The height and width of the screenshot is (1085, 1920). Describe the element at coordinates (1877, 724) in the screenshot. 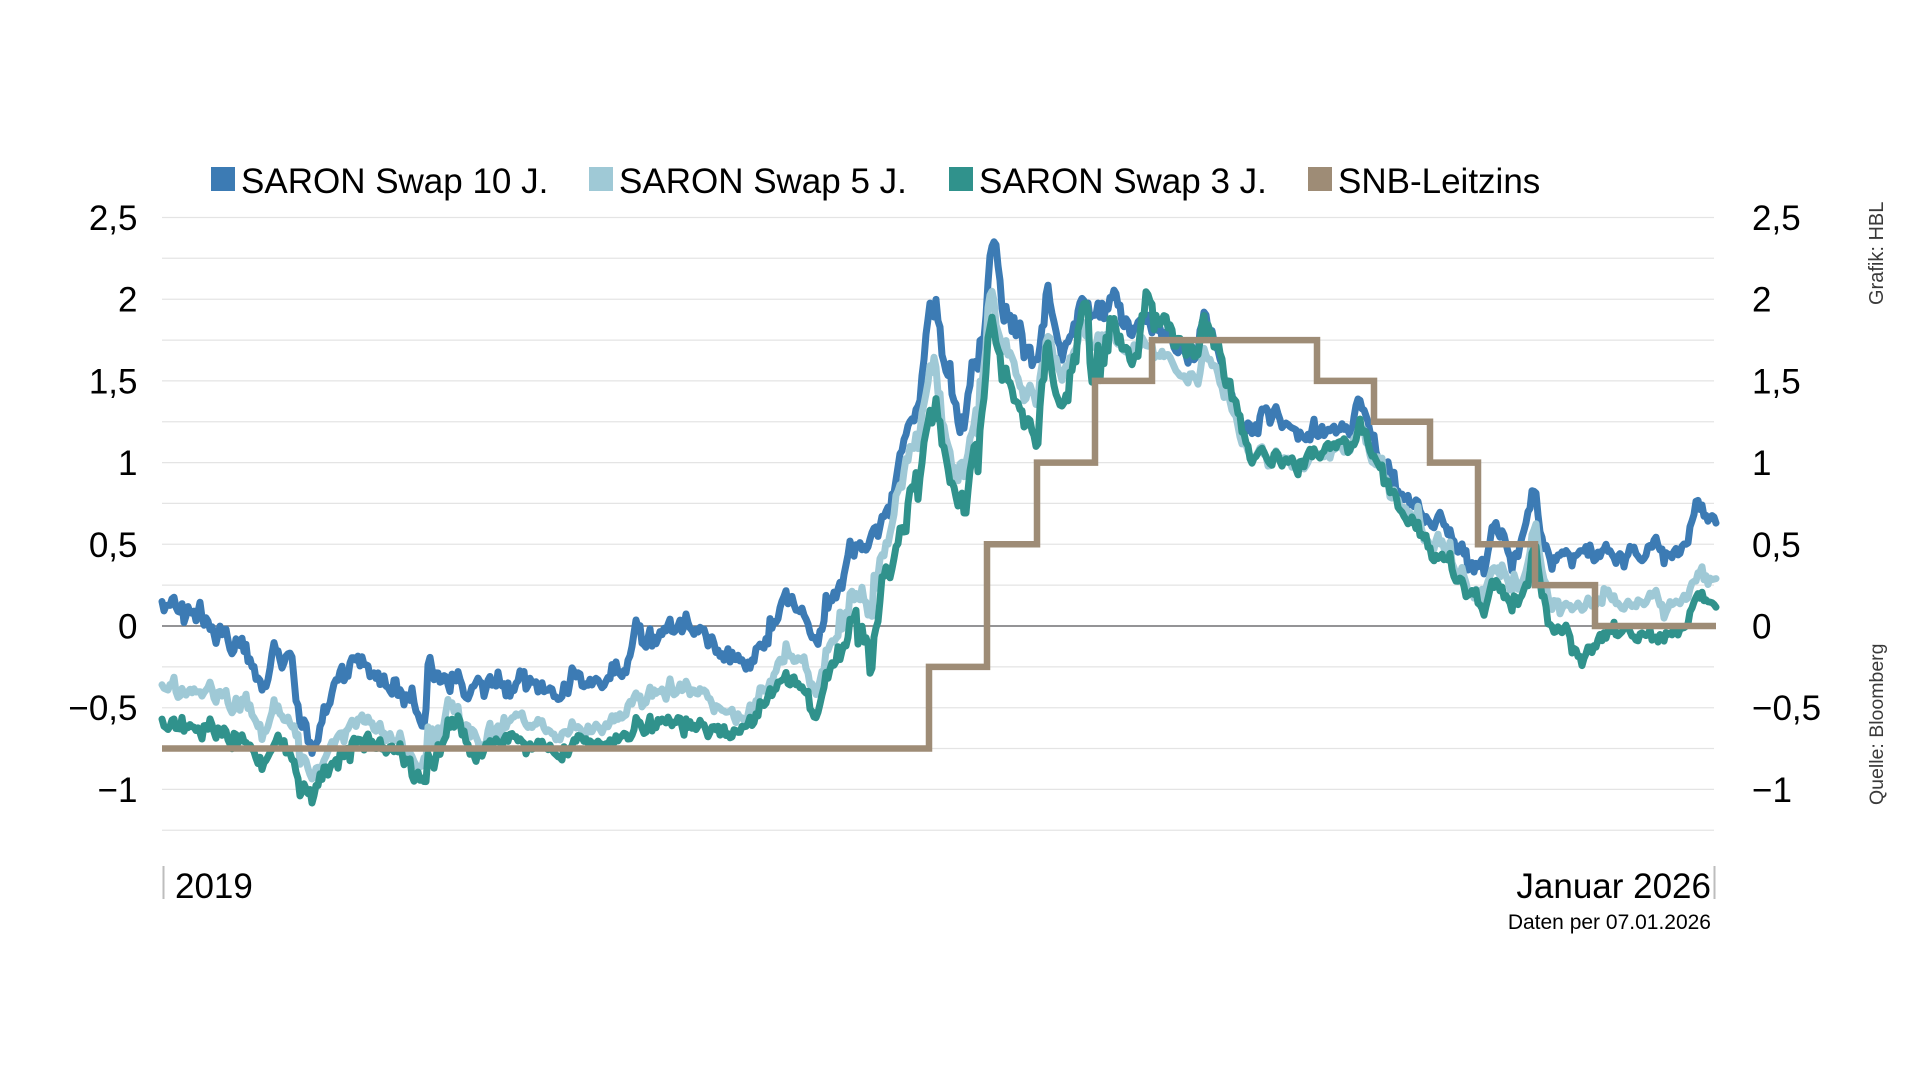

I see `svg-text: Quelle: Bloomberg` at that location.